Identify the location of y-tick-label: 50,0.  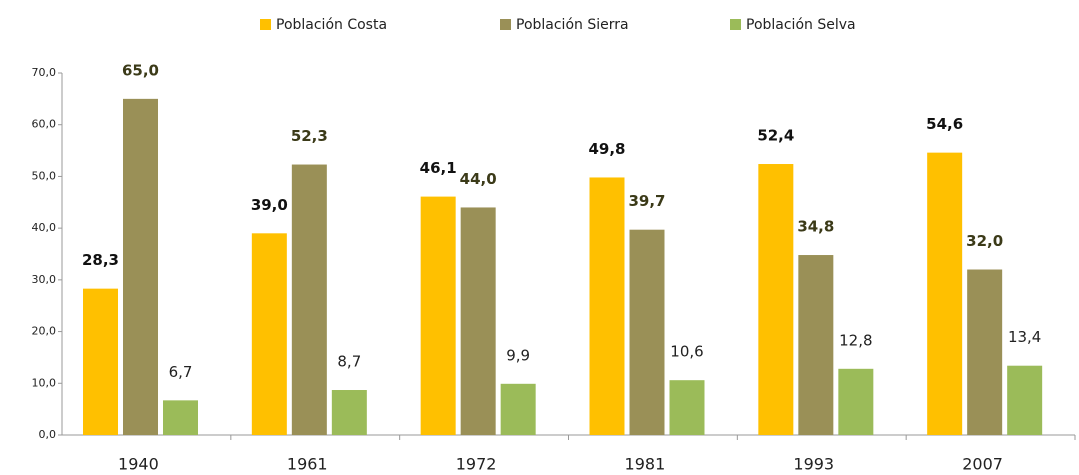
(44, 175).